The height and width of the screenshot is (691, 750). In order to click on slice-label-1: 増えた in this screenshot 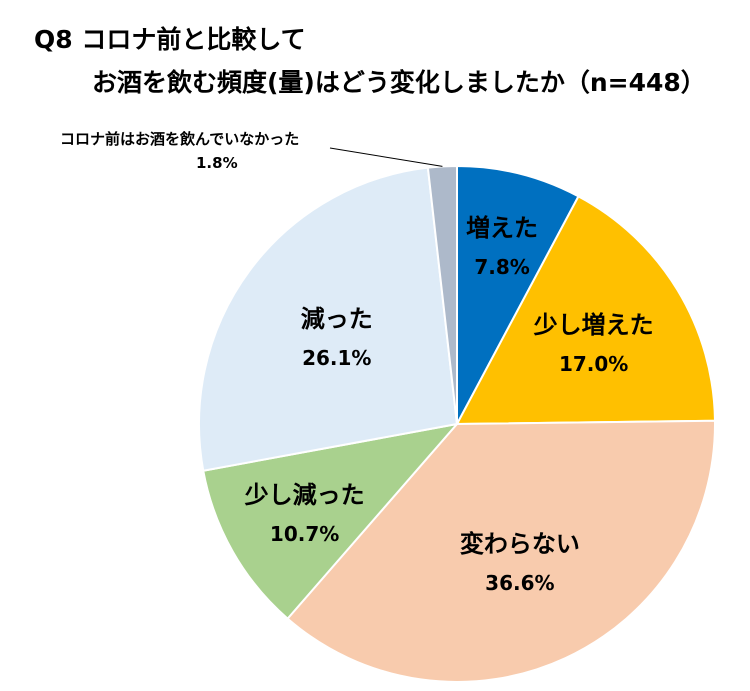, I will do `click(502, 228)`.